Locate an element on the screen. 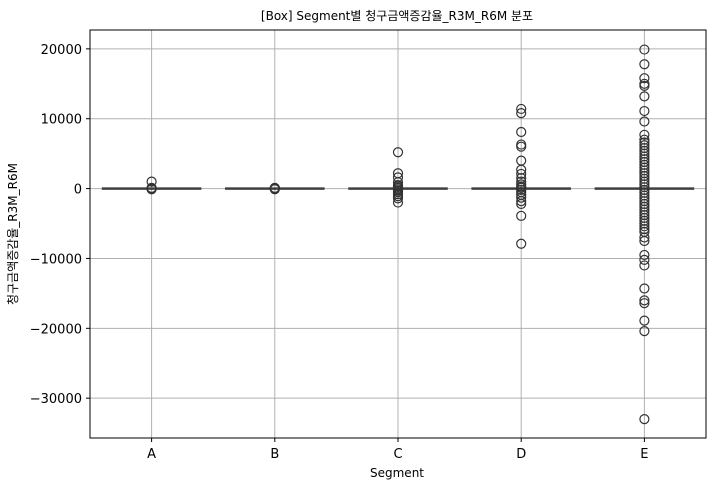 The width and height of the screenshot is (713, 490). x-tick-label-C: C is located at coordinates (397, 454).